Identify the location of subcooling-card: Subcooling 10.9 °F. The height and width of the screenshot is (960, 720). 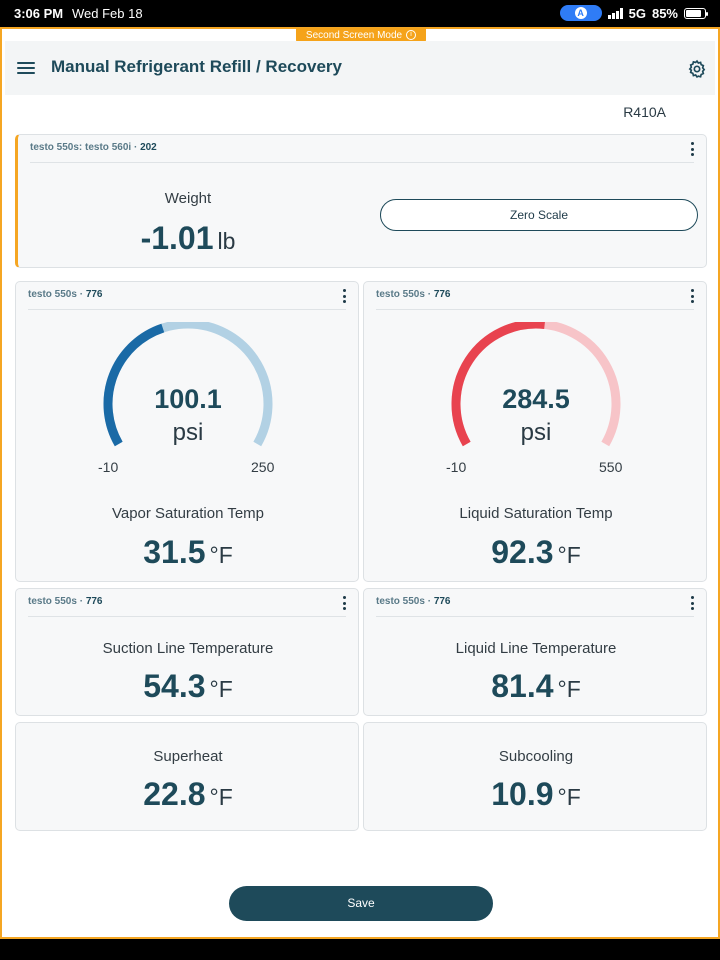
(535, 776).